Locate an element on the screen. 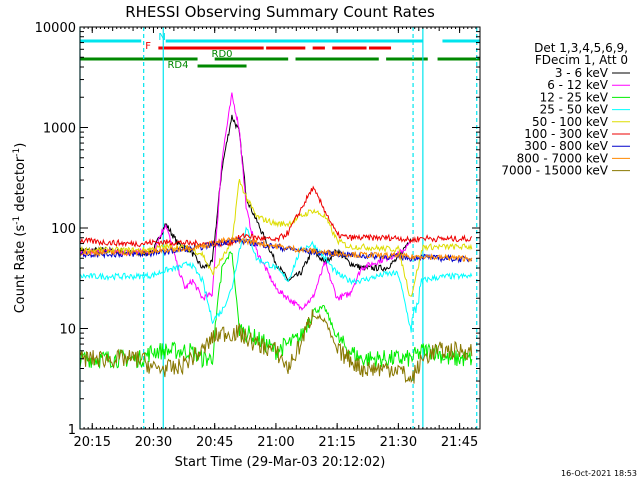 The width and height of the screenshot is (640, 480). y-axis-label-exponent: -1 is located at coordinates (17, 220).